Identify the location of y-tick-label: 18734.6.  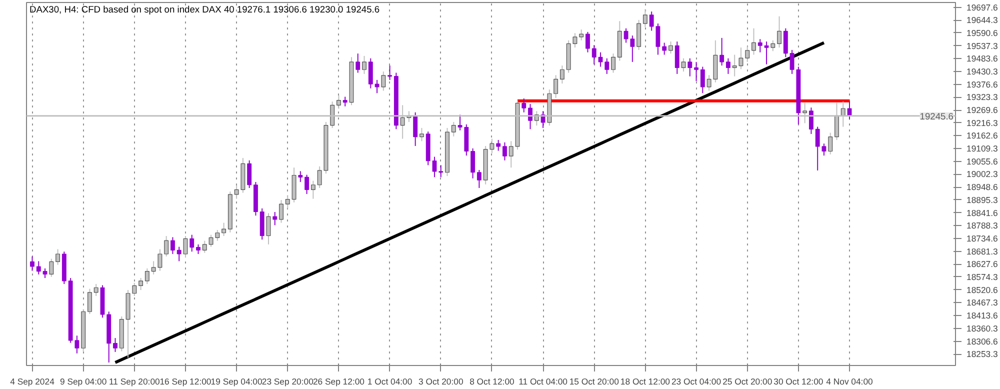
(982, 239).